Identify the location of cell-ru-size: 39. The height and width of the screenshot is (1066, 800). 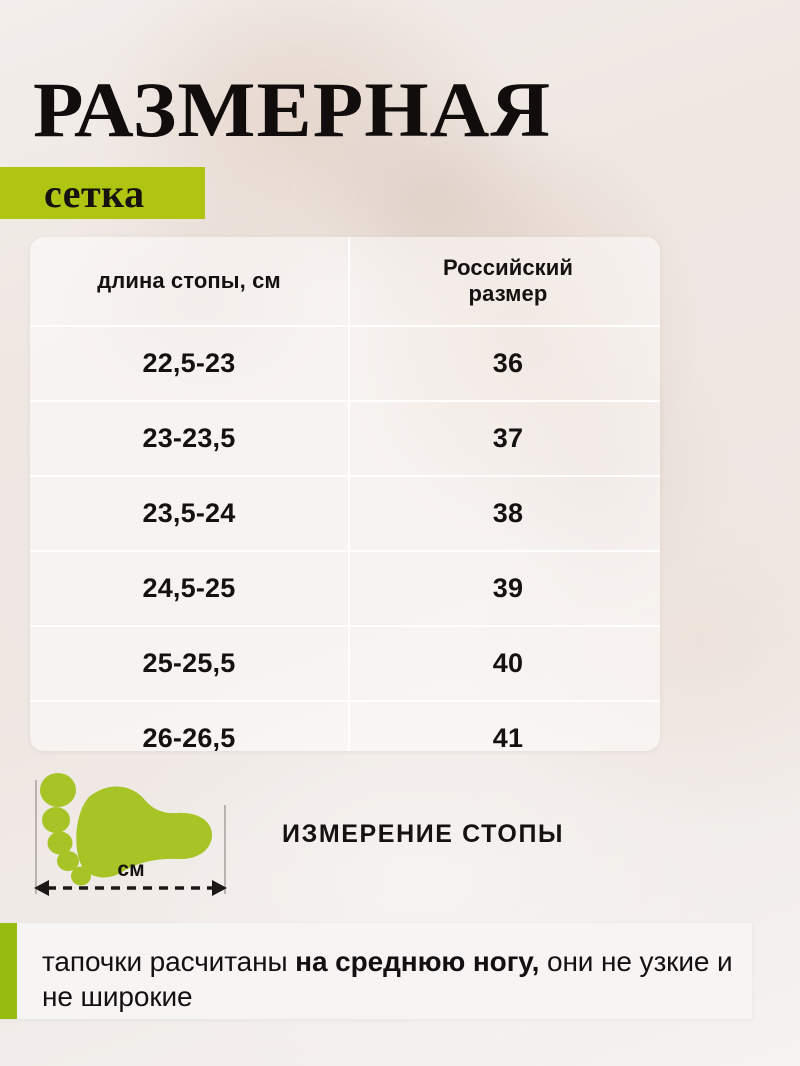
(504, 589).